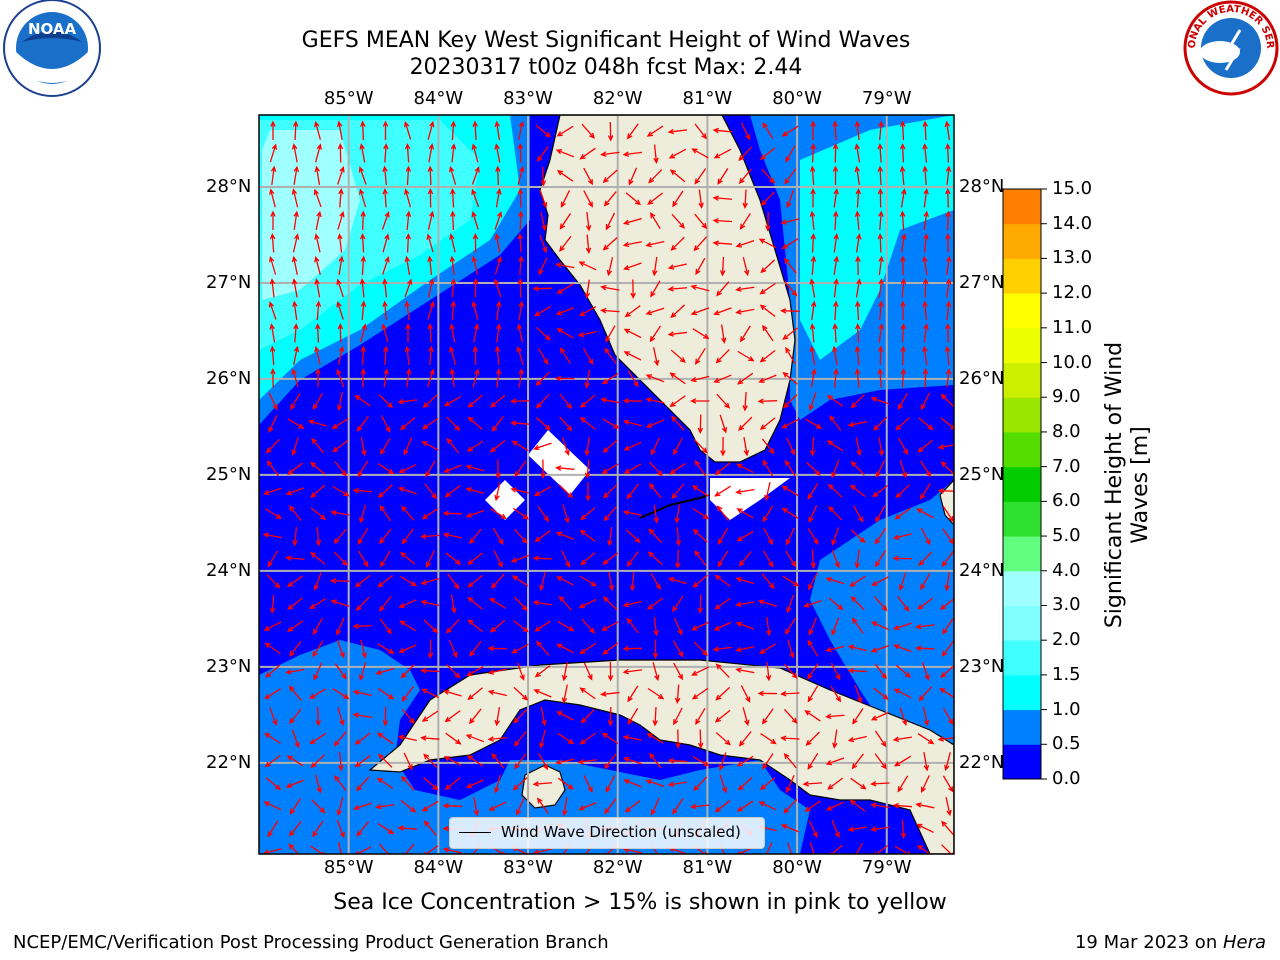 The height and width of the screenshot is (960, 1280). I want to click on lat-label-right: 28°N, so click(982, 186).